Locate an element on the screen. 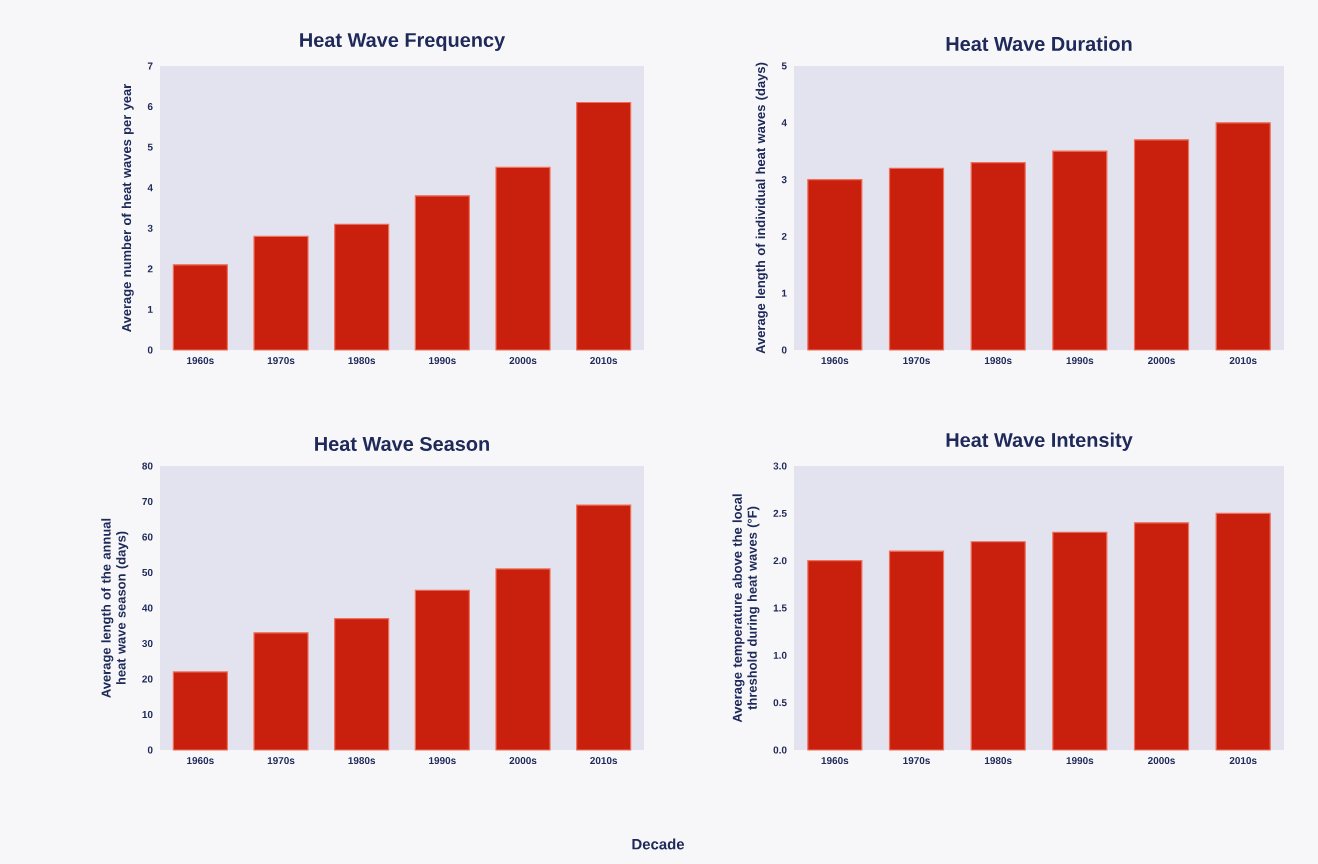 This screenshot has width=1318, height=864. chart-title: Heat Wave Duration is located at coordinates (1039, 43).